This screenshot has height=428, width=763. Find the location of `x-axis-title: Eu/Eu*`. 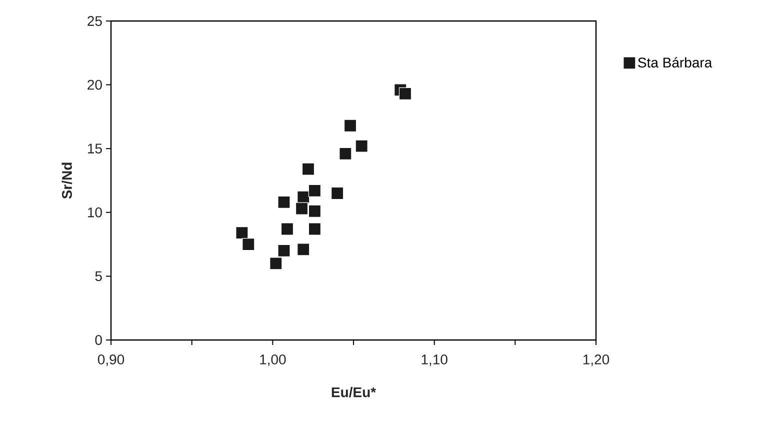

x-axis-title: Eu/Eu* is located at coordinates (354, 392).